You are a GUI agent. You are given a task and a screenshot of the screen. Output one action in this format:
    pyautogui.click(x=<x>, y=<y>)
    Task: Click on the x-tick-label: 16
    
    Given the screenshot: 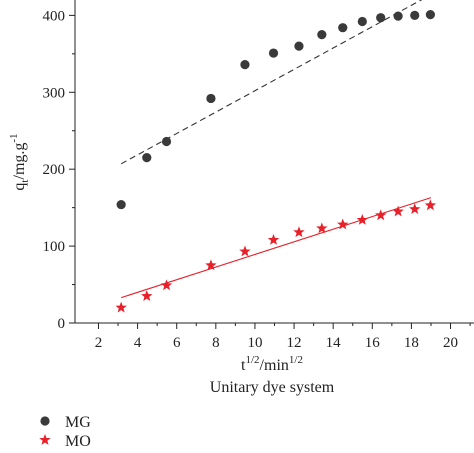 What is the action you would take?
    pyautogui.click(x=373, y=343)
    